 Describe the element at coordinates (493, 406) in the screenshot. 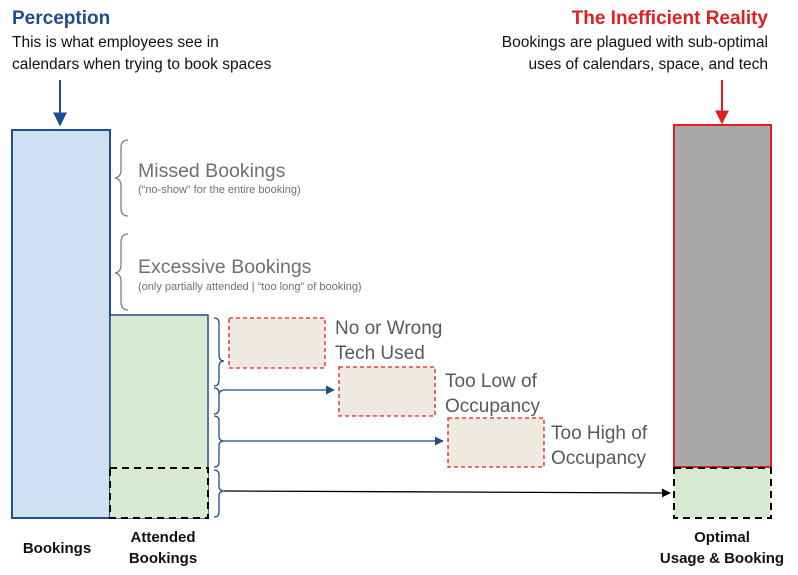

I see `low-occupancy-label-line2: Occupancy` at that location.